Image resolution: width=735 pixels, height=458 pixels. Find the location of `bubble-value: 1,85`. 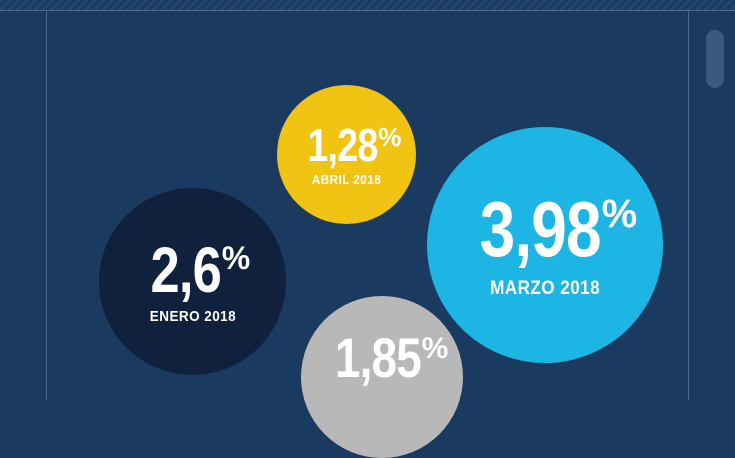

bubble-value: 1,85 is located at coordinates (378, 357).